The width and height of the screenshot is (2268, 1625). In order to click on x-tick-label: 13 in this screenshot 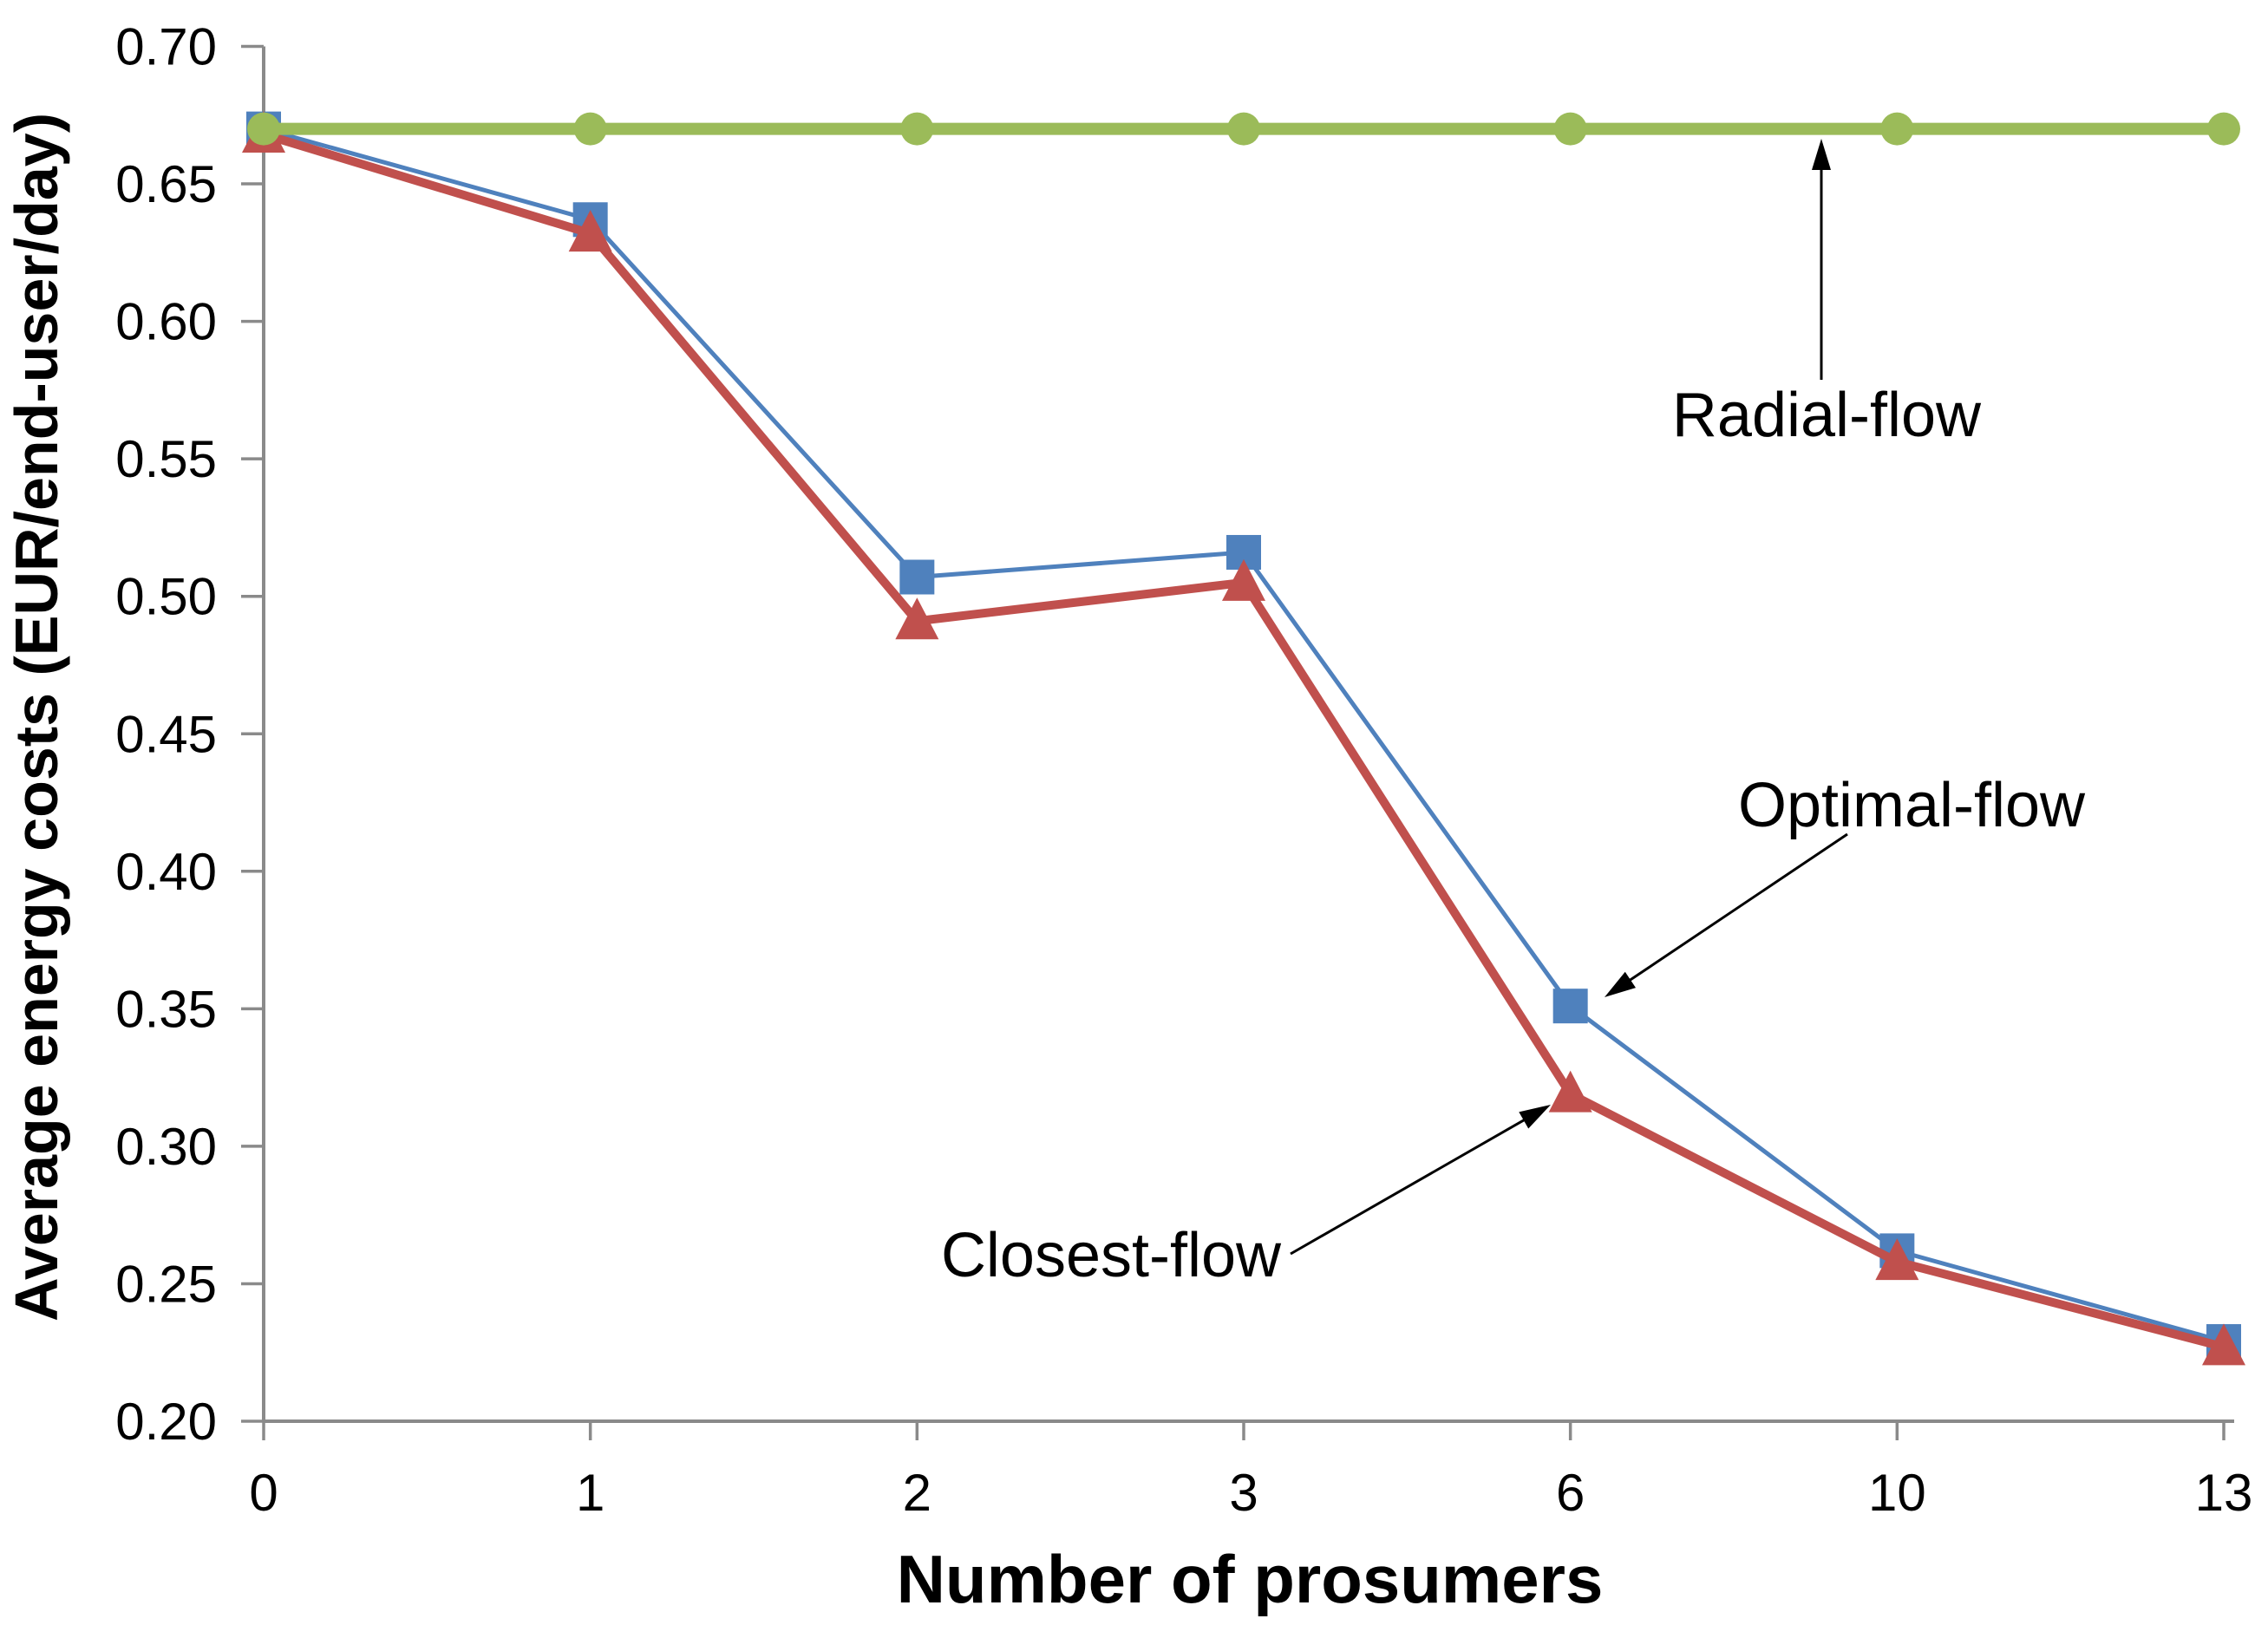, I will do `click(2224, 1493)`.